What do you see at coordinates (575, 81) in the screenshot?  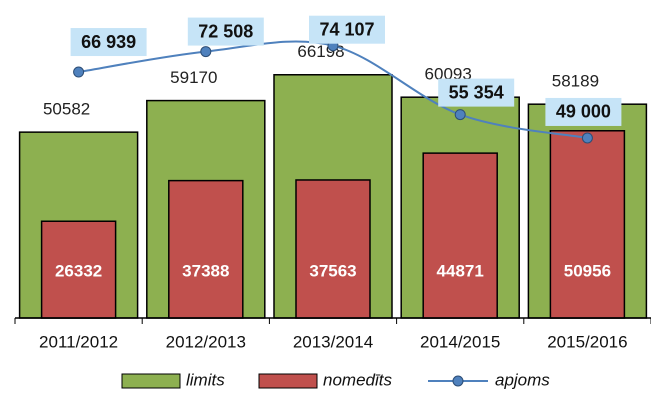 I see `limit-label: 58189` at bounding box center [575, 81].